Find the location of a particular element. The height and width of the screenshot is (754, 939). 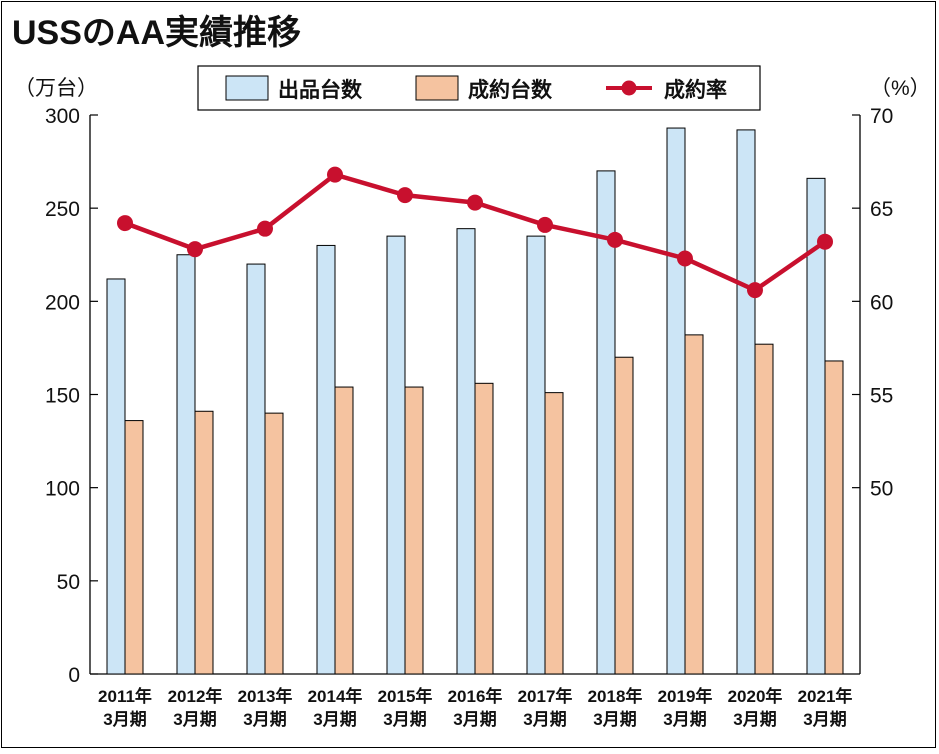

right-tick-label: 70 is located at coordinates (881, 116).